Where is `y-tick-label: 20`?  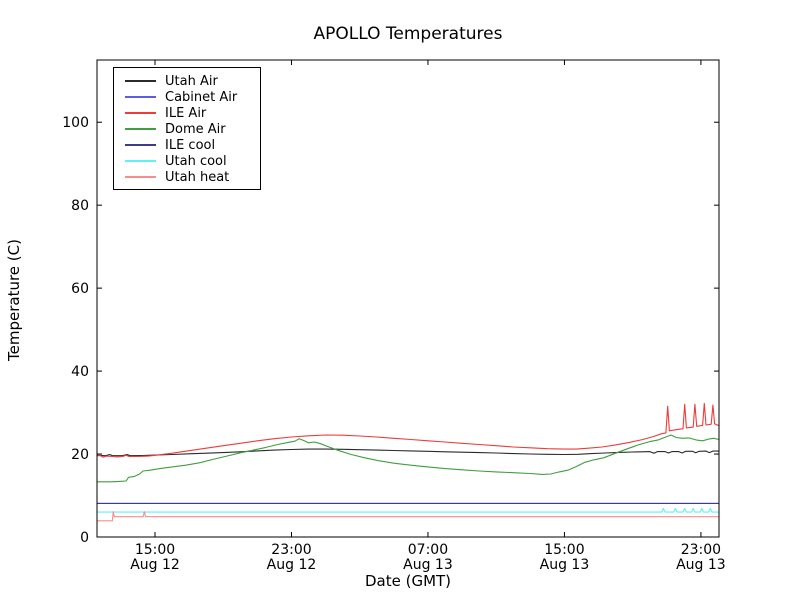 y-tick-label: 20 is located at coordinates (80, 455).